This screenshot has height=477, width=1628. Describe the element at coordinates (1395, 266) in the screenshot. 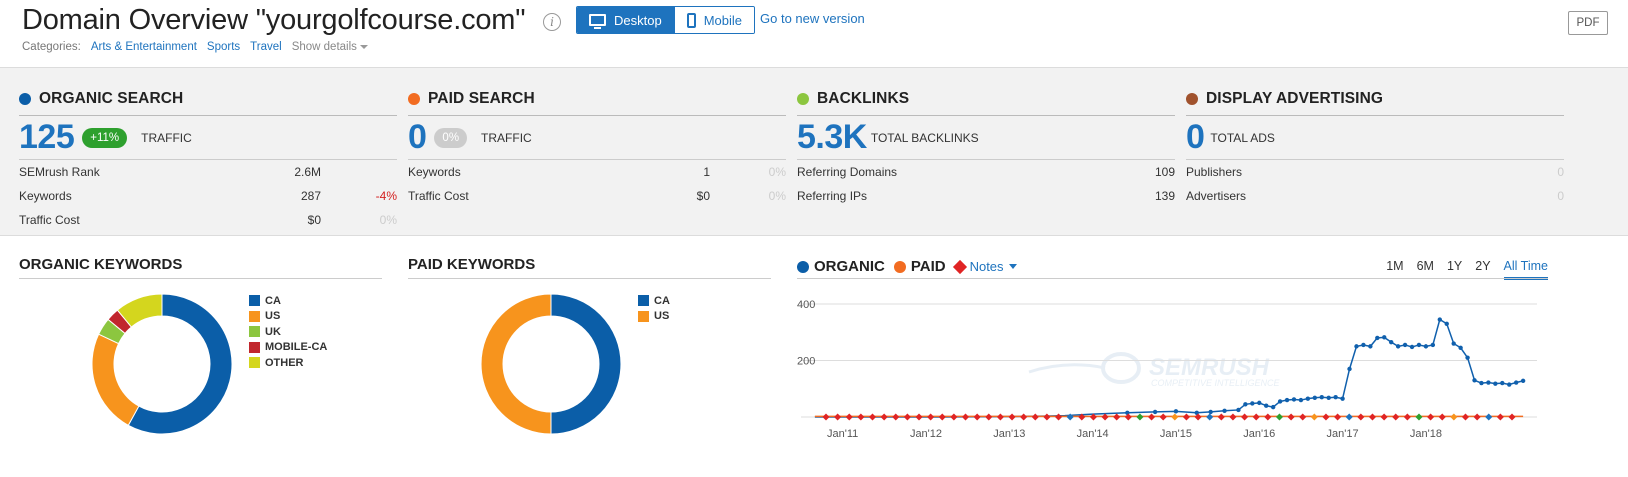

I see `range-1m: 1M` at that location.